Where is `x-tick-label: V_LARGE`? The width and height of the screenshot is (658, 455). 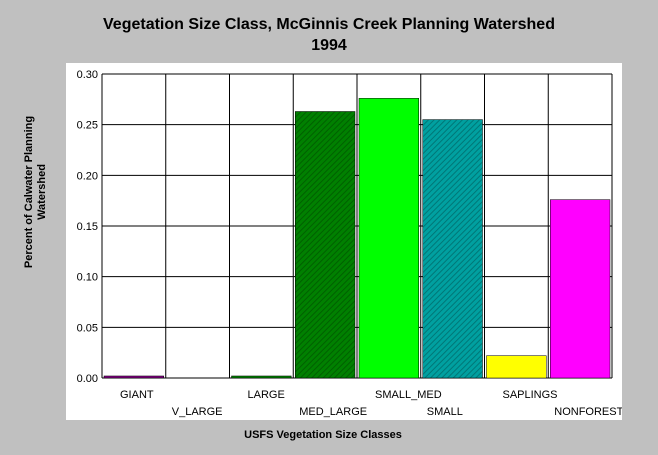
x-tick-label: V_LARGE is located at coordinates (197, 412).